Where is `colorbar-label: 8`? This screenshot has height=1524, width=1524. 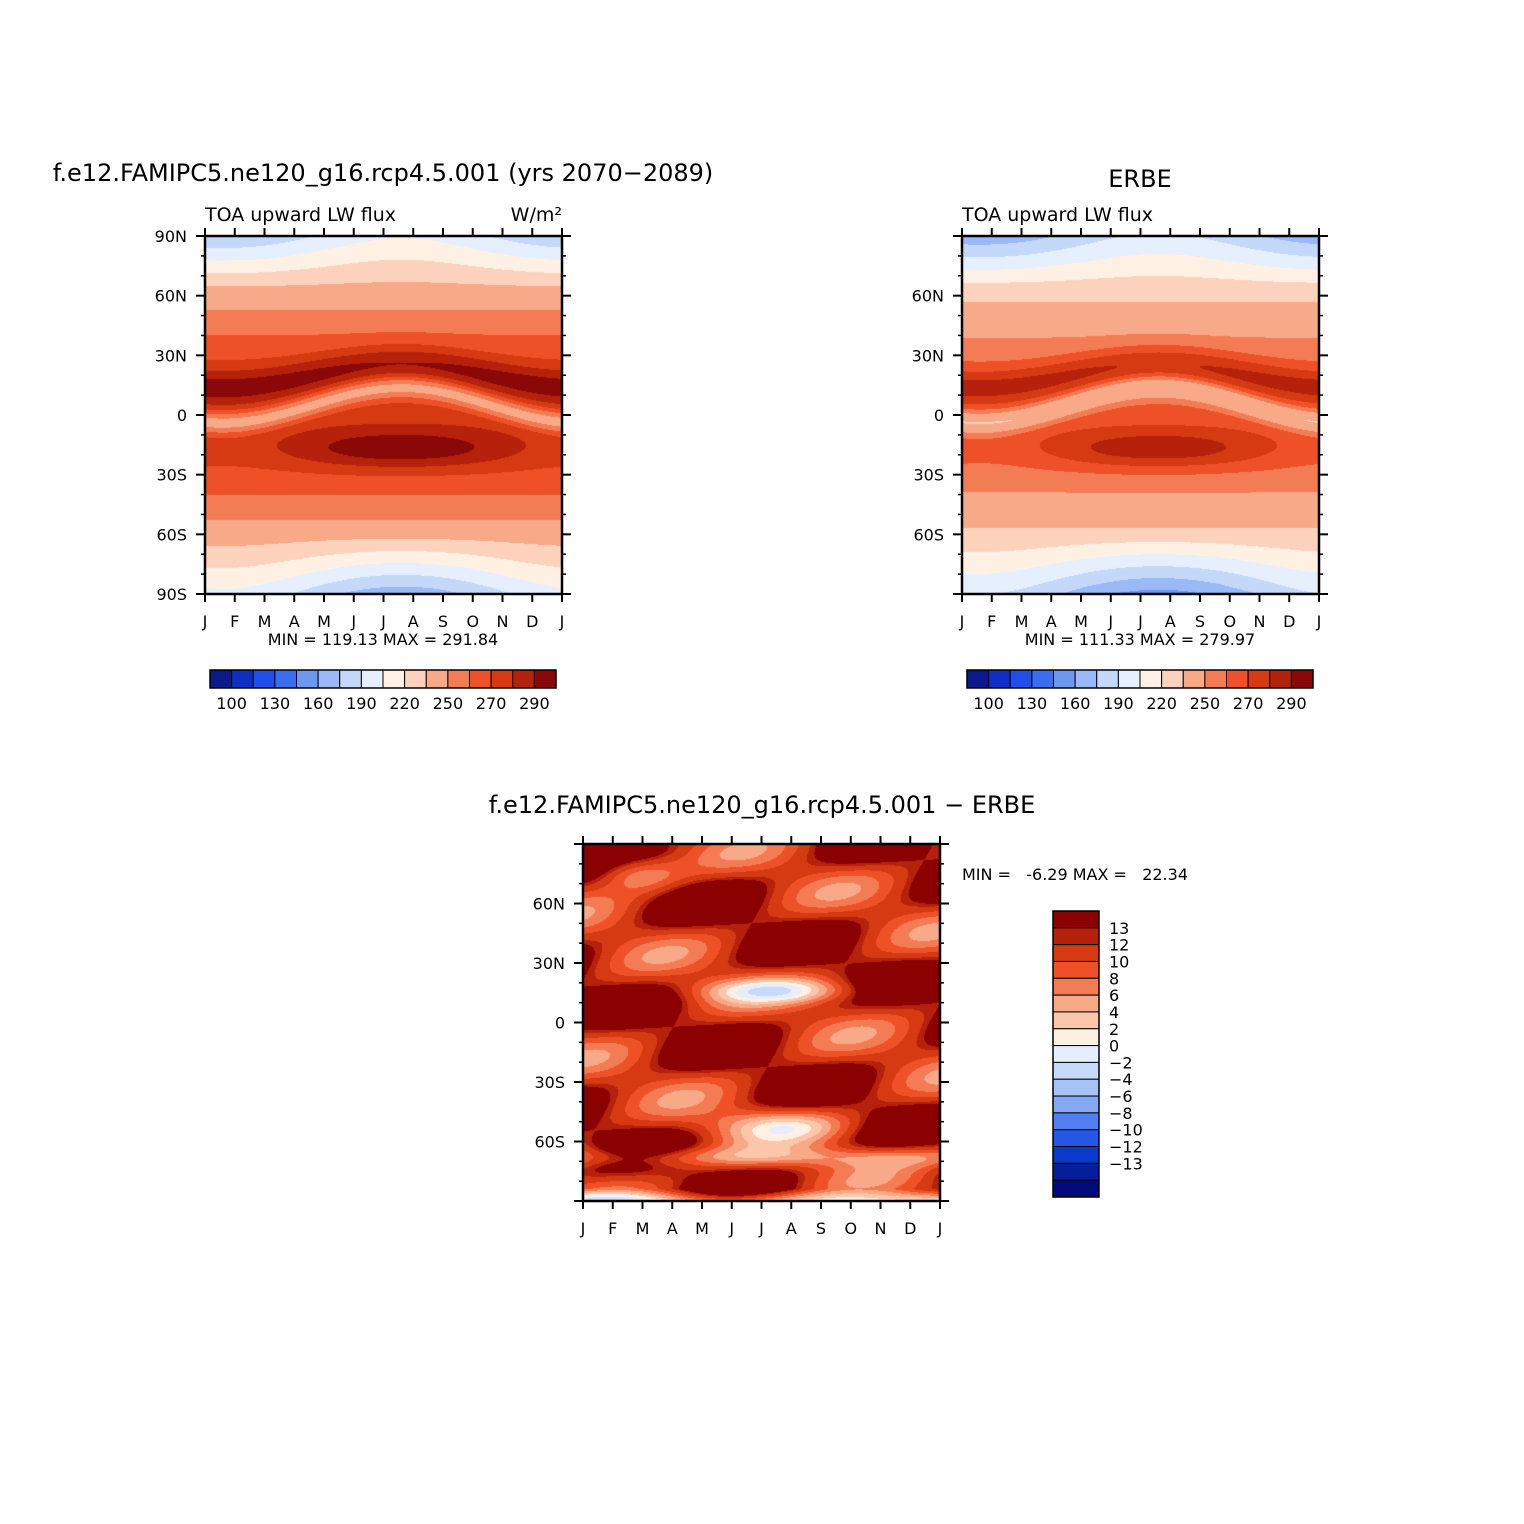 colorbar-label: 8 is located at coordinates (1114, 978).